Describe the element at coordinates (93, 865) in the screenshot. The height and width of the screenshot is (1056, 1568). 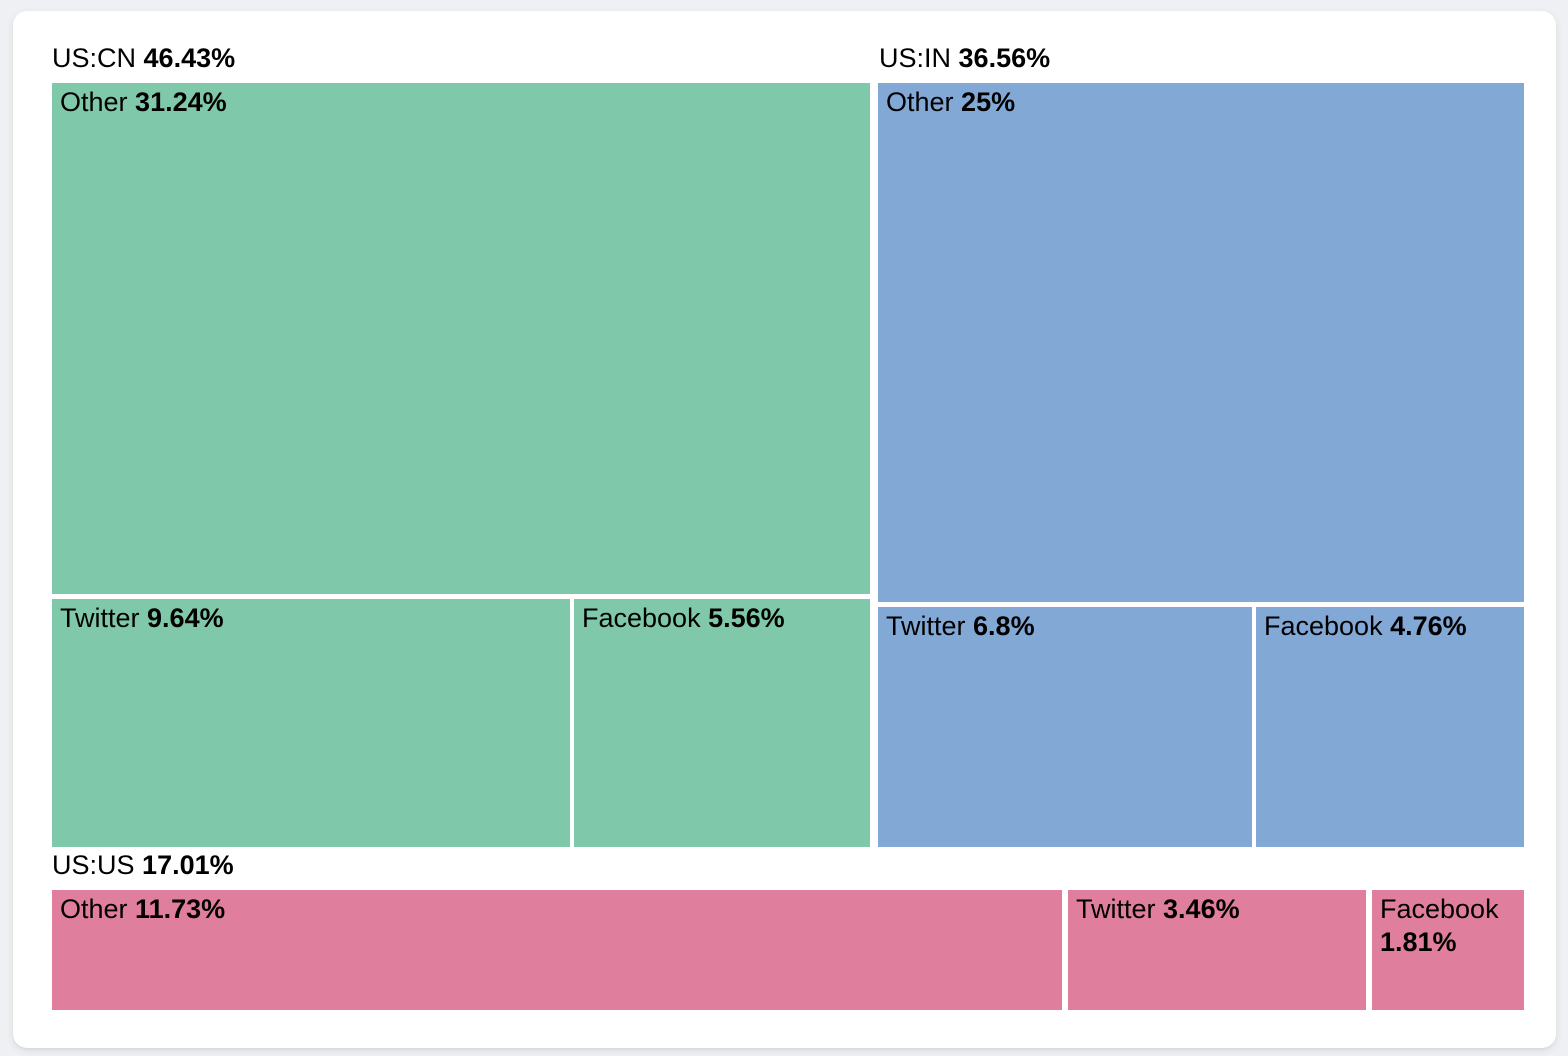
I see `group-name: US:US` at that location.